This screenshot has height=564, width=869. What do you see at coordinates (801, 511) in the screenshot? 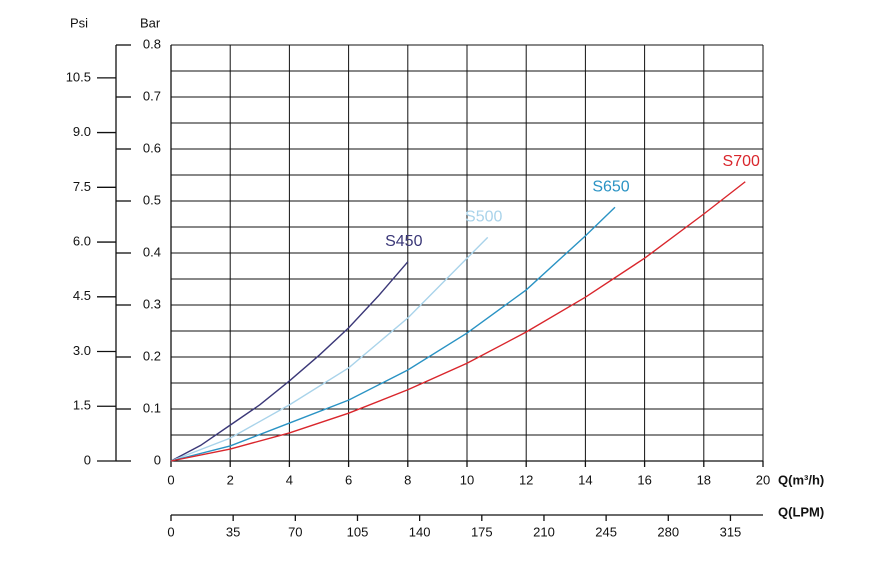
I see `x2-axis-label: Q(LPM)` at bounding box center [801, 511].